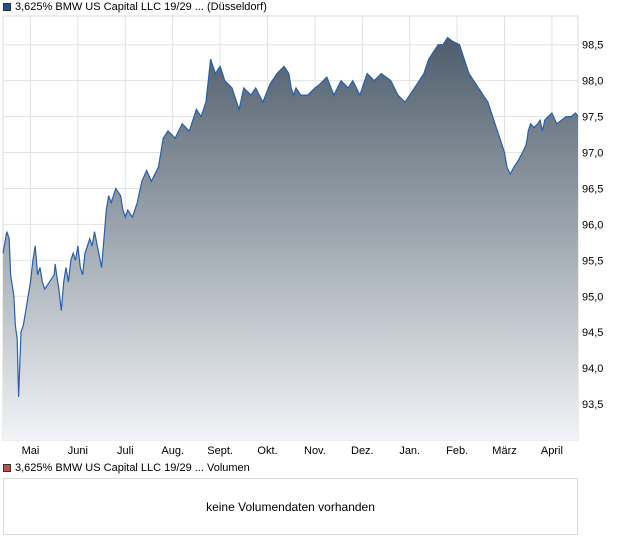  What do you see at coordinates (362, 451) in the screenshot?
I see `x-tick-label: Dez.` at bounding box center [362, 451].